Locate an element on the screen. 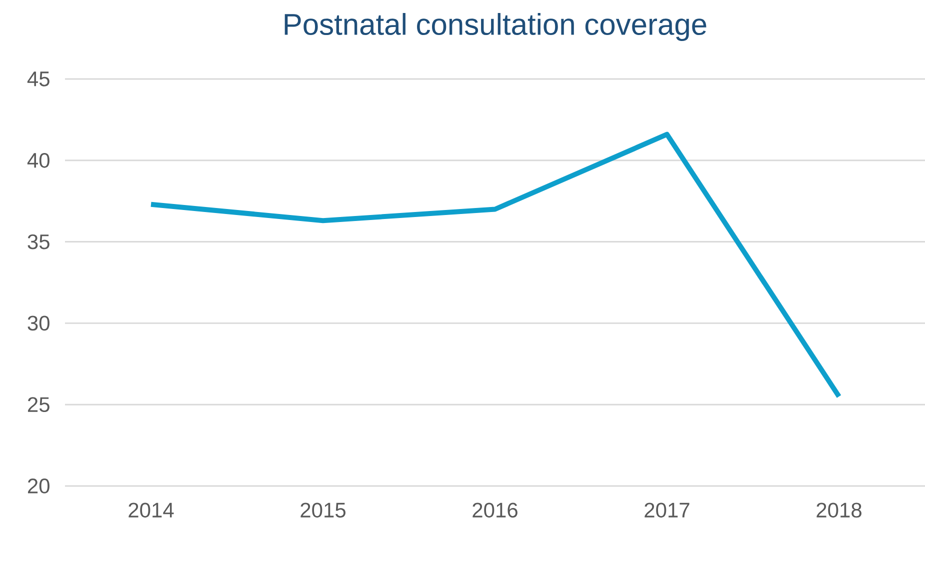 The width and height of the screenshot is (925, 566). y-tick-label: 30 is located at coordinates (39, 323).